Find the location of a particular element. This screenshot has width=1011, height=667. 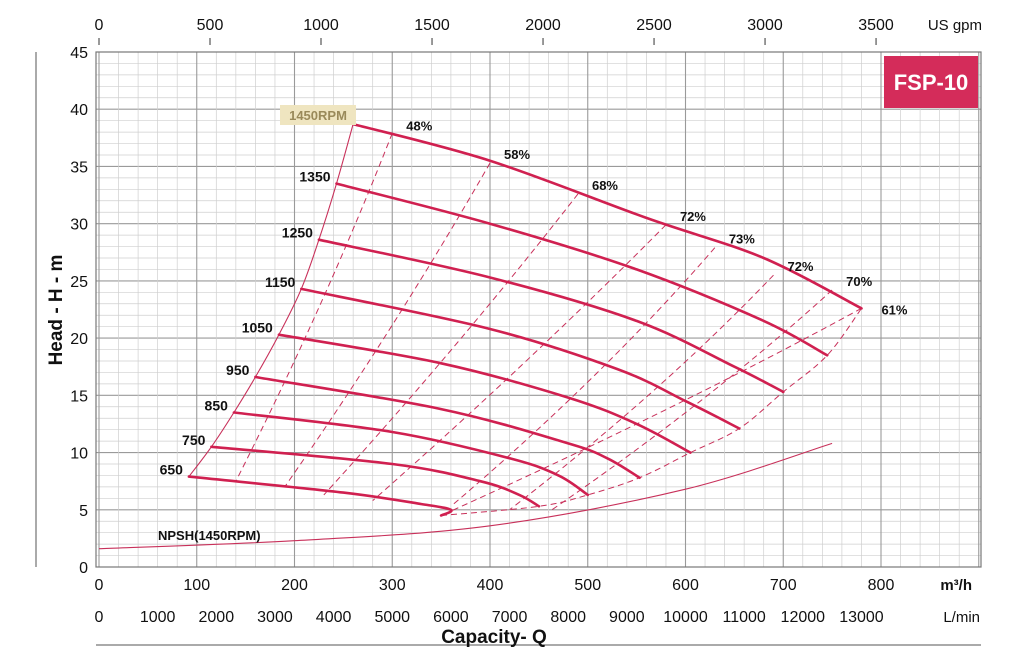

y-tick-label: 40 is located at coordinates (79, 110).